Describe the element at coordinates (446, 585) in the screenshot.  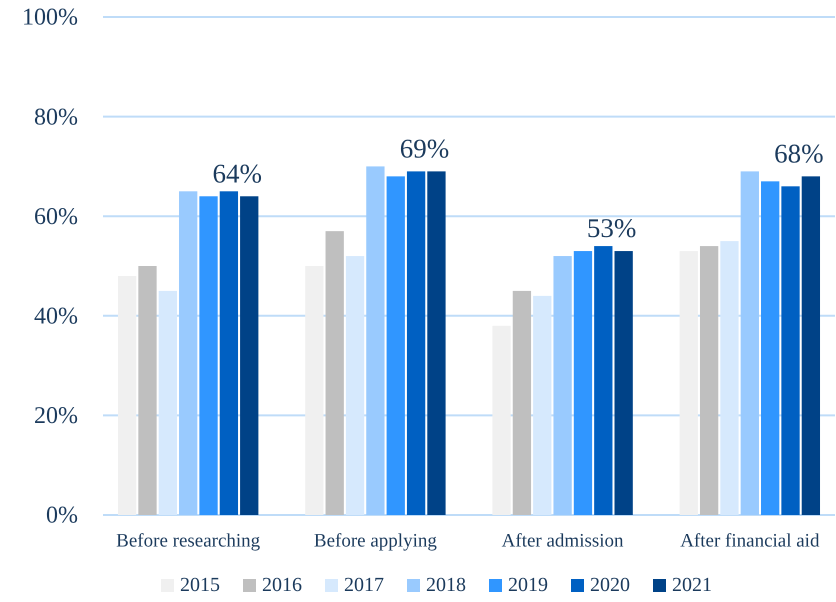
I see `legend-label: 2018` at that location.